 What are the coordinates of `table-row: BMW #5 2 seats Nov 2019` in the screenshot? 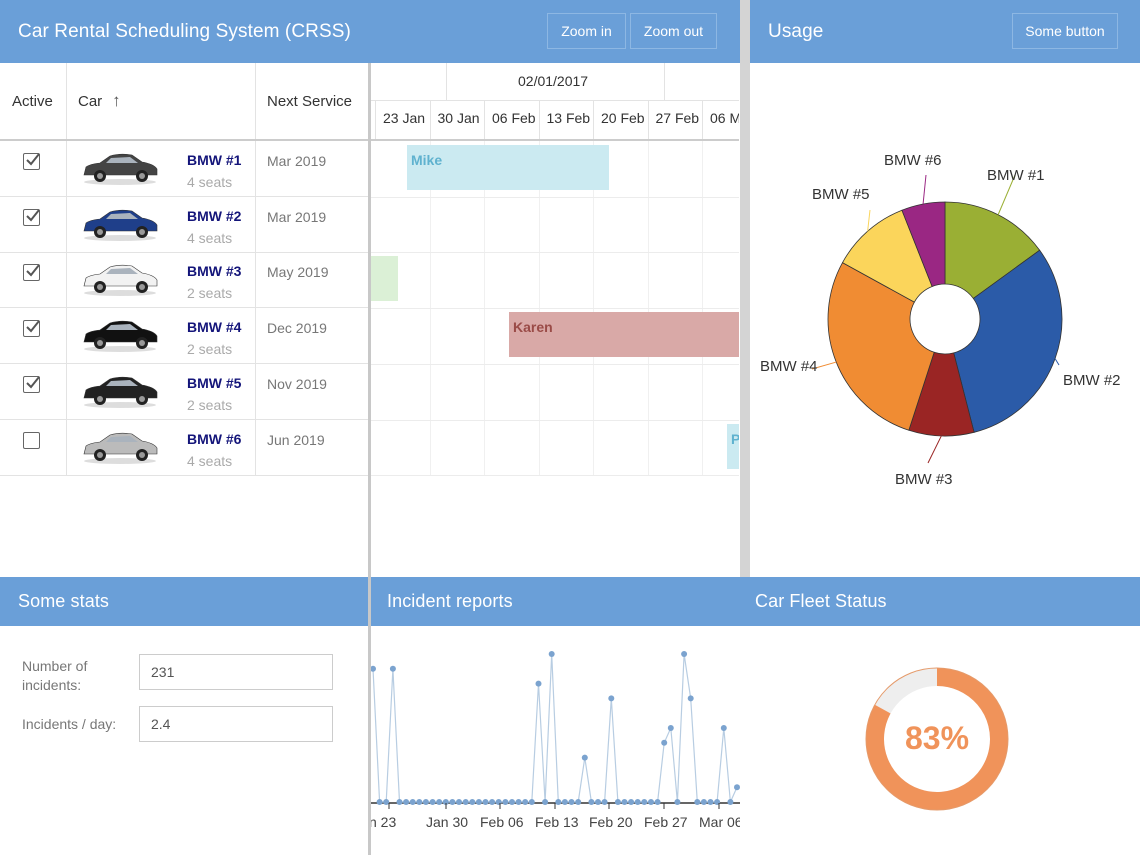 It's located at (184, 392).